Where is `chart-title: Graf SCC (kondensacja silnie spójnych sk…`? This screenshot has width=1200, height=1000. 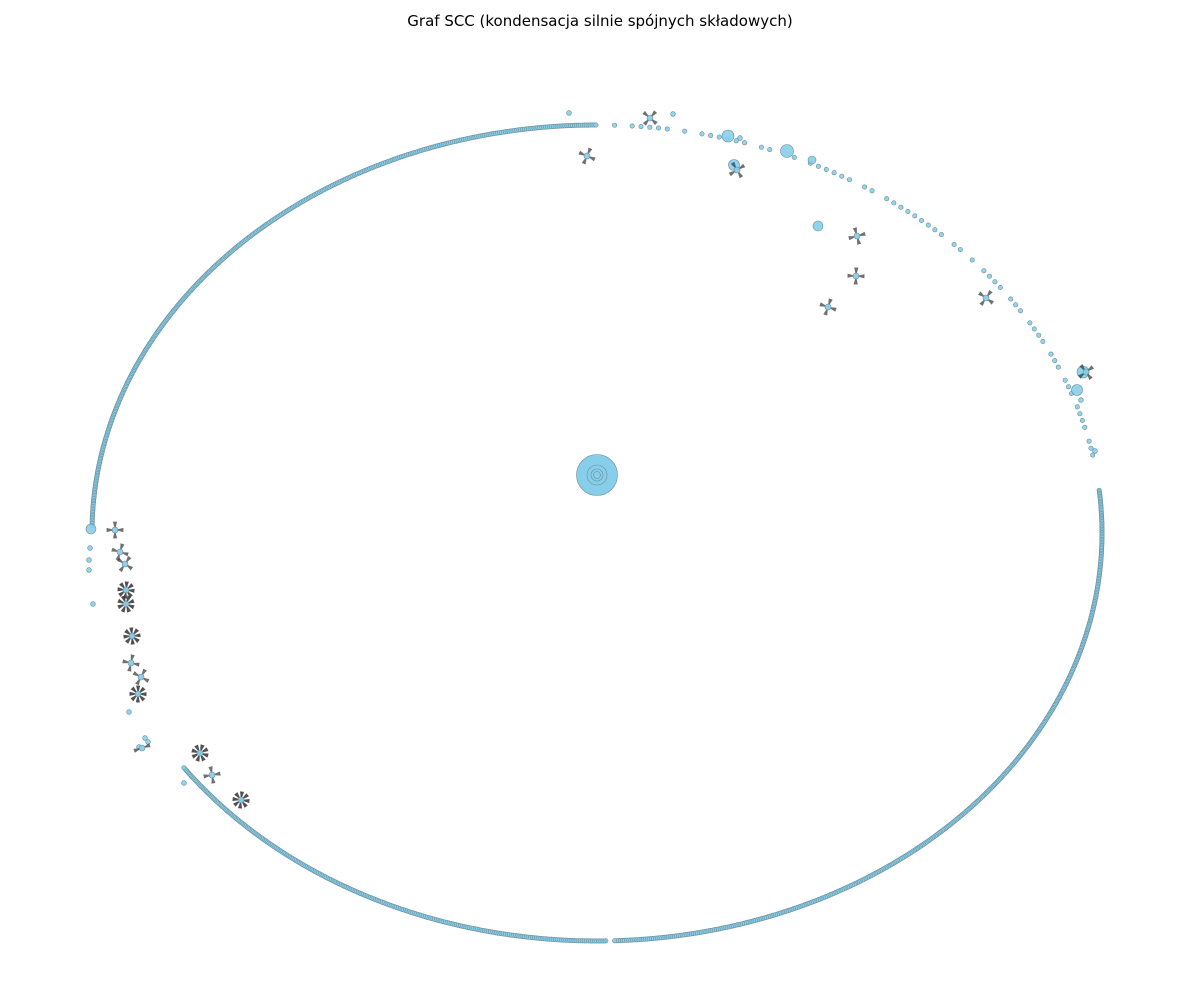 chart-title: Graf SCC (kondensacja silnie spójnych sk… is located at coordinates (600, 21).